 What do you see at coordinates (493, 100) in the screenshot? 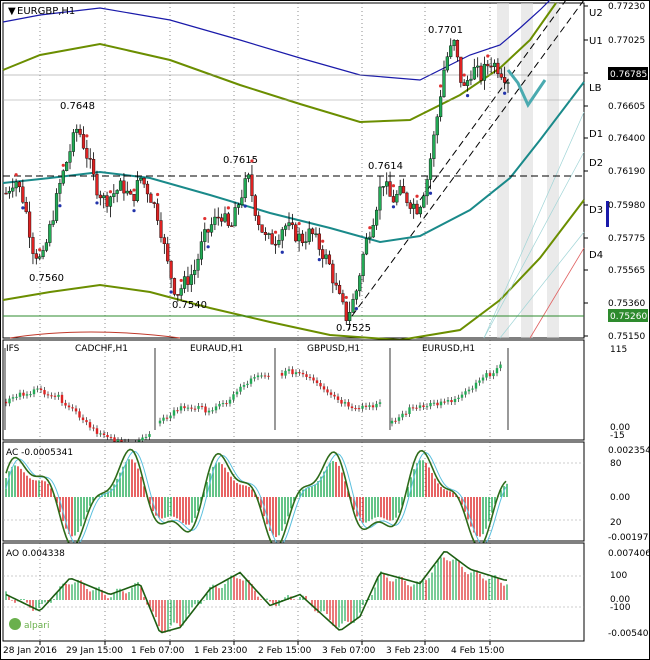
I see `trend-line-upper` at bounding box center [493, 100].